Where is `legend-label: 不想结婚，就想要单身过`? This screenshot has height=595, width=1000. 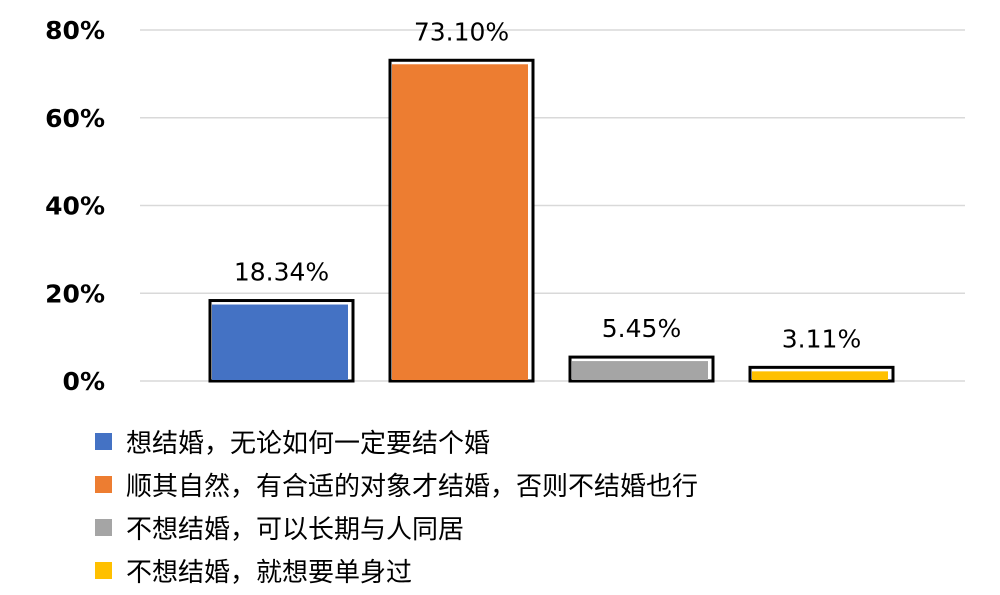
legend-label: 不想结婚，就想要单身过 is located at coordinates (269, 573).